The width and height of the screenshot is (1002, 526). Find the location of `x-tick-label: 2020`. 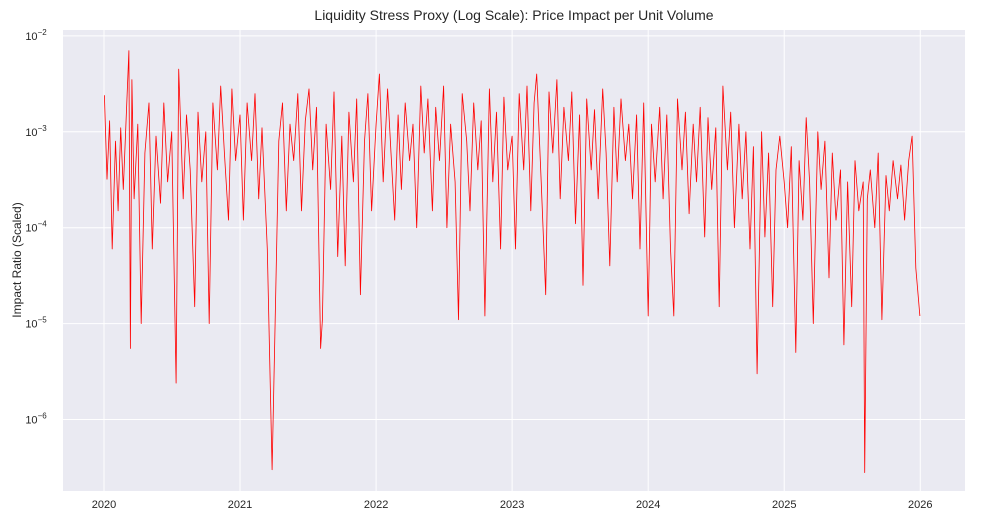

x-tick-label: 2020 is located at coordinates (104, 505).